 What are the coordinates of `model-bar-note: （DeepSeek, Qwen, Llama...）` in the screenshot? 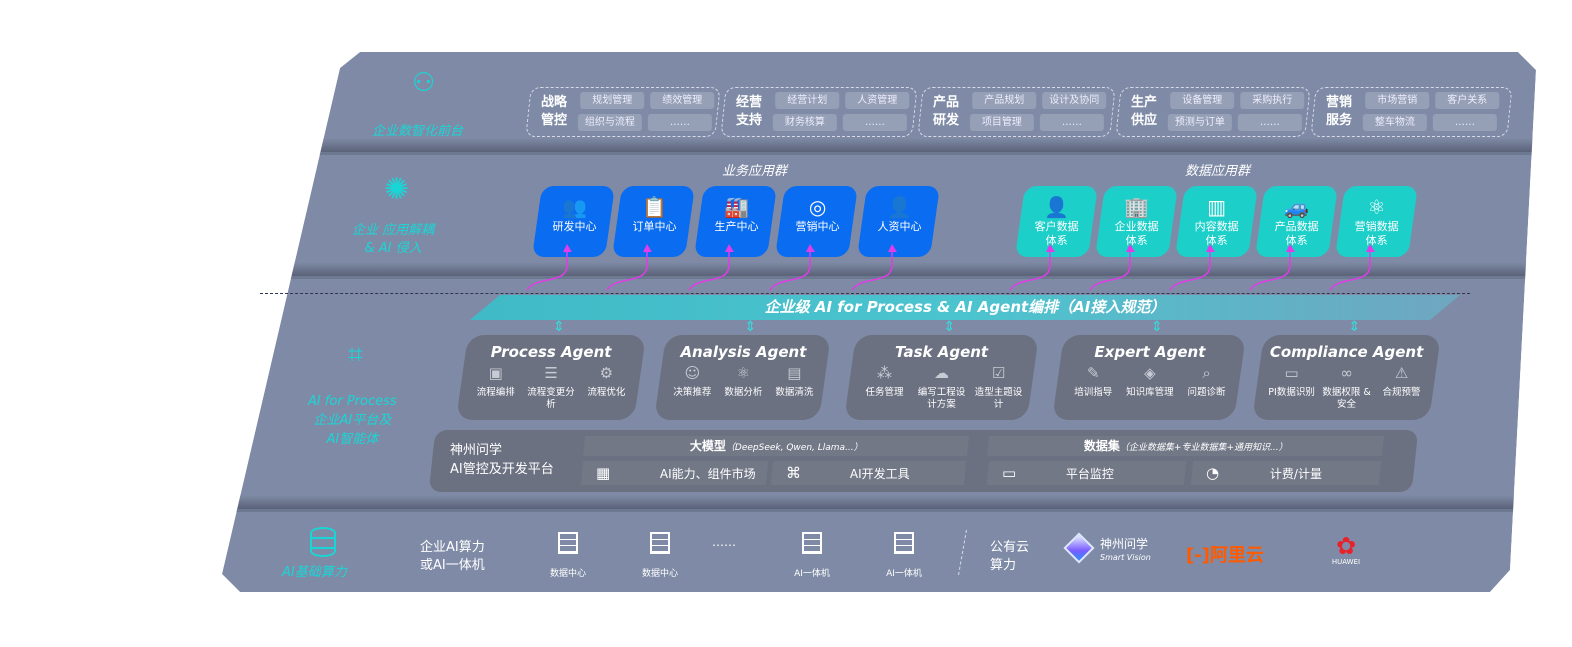 It's located at (794, 448).